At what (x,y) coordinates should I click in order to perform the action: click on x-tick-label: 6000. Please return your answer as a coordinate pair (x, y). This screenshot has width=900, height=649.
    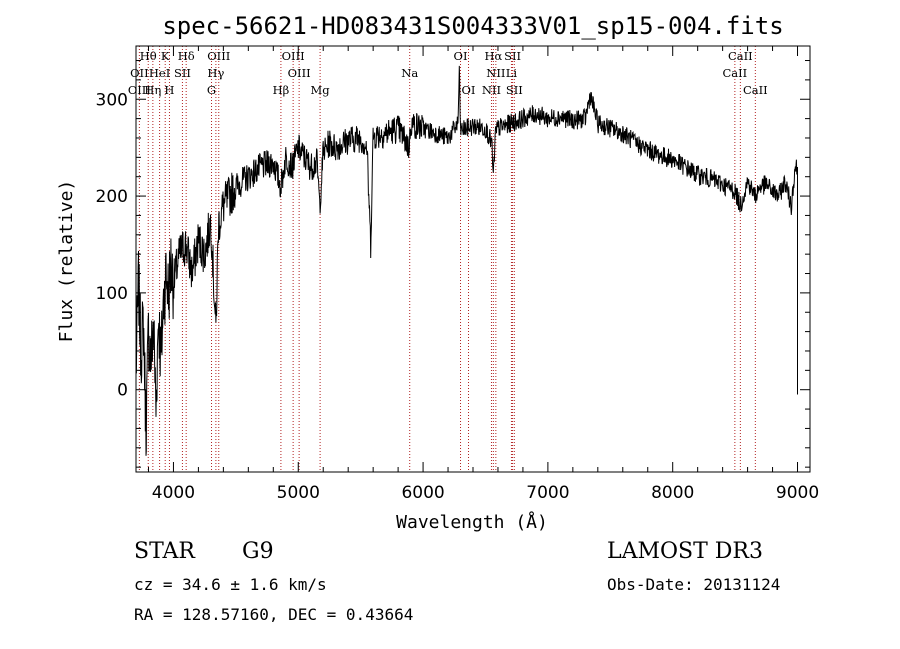
    Looking at the image, I should click on (422, 493).